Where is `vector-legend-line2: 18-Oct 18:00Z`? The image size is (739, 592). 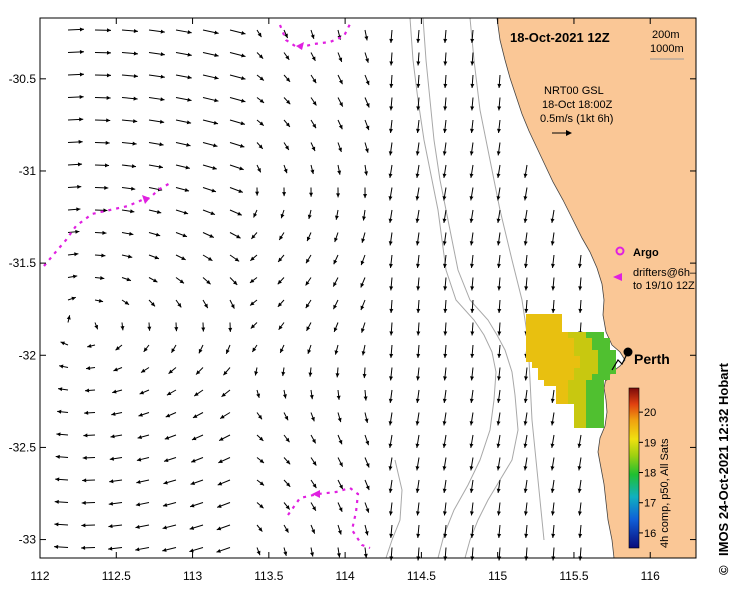 vector-legend-line2: 18-Oct 18:00Z is located at coordinates (577, 105).